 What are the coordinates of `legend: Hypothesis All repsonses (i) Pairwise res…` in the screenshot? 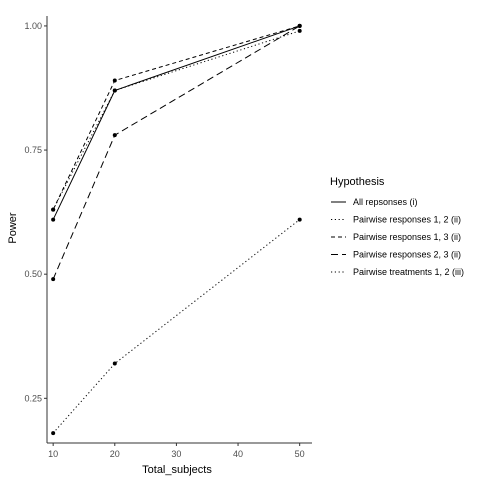 It's located at (397, 226).